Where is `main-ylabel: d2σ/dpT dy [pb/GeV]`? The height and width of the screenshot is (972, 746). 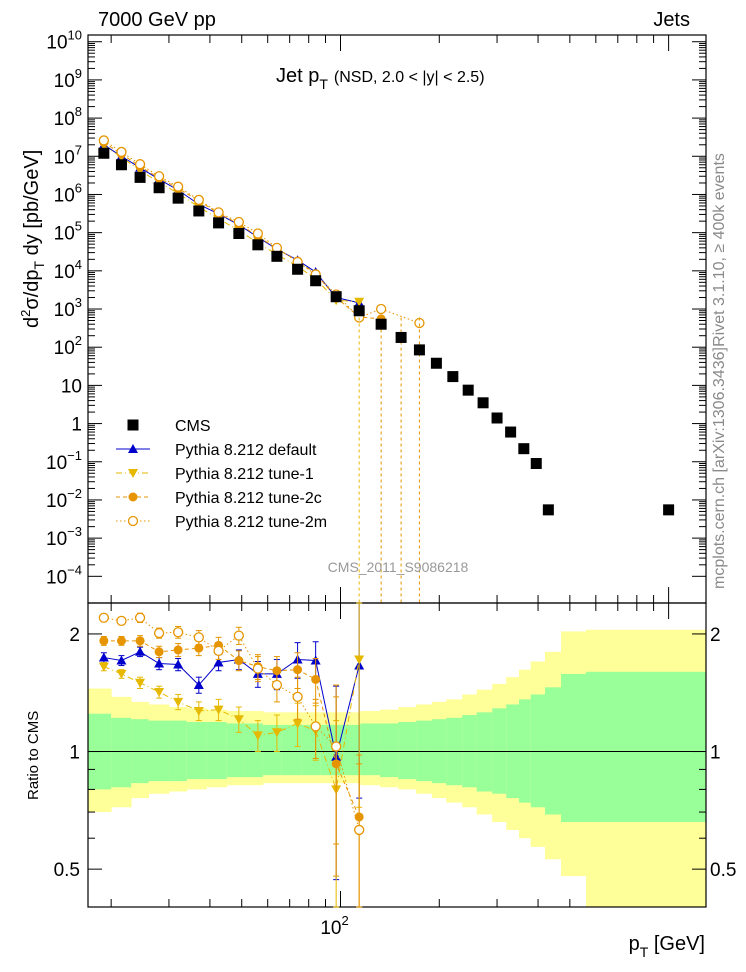 main-ylabel: d2σ/dpT dy [pb/GeV] is located at coordinates (32, 239).